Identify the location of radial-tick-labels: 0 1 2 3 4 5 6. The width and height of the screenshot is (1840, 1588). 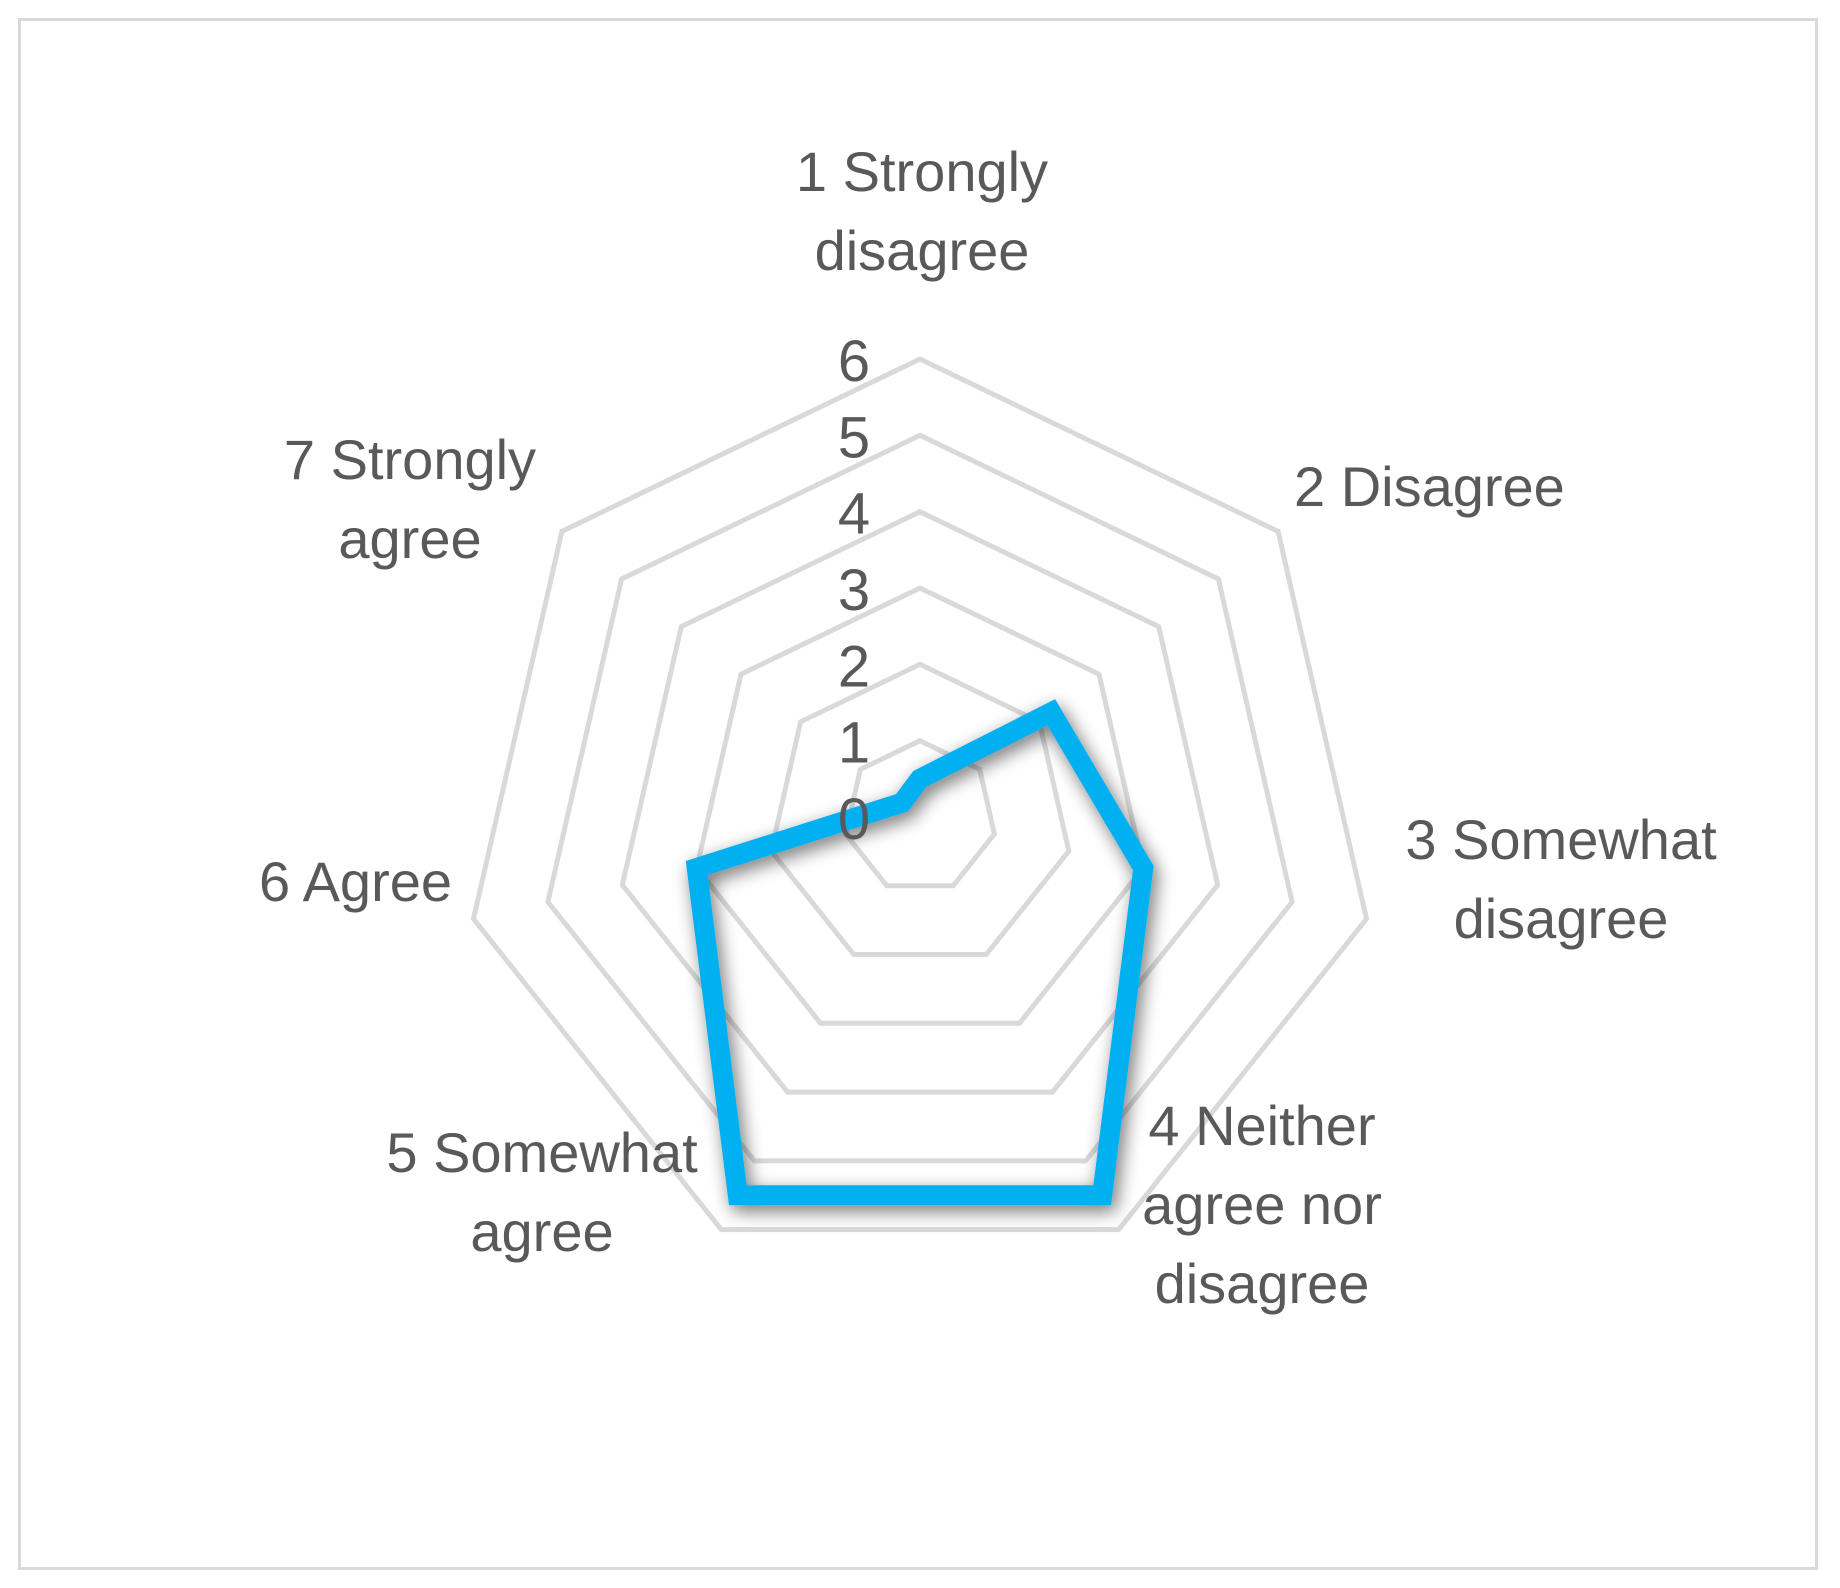
(854, 590).